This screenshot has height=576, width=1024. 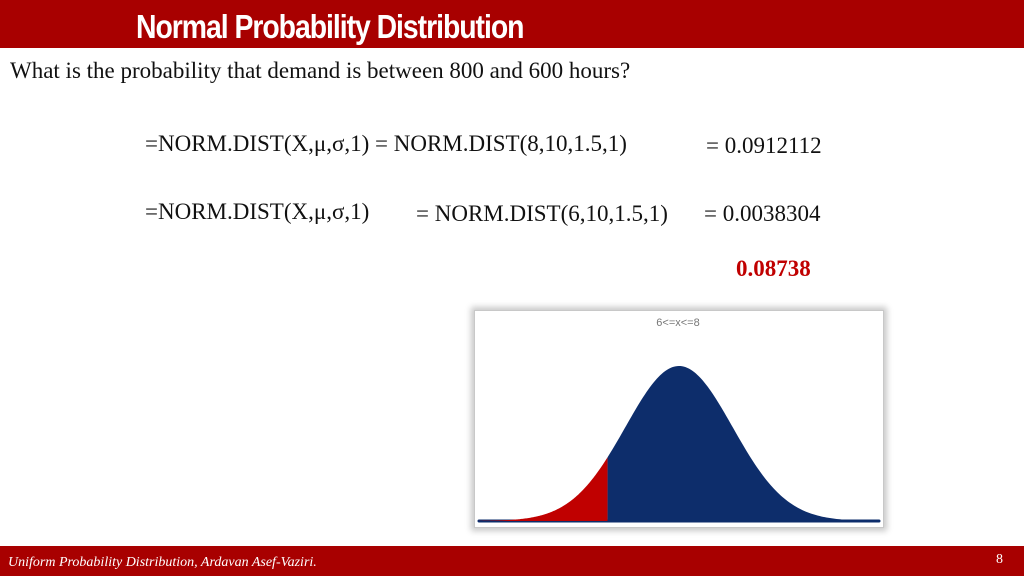 What do you see at coordinates (542, 213) in the screenshot?
I see `evaluated-line-2: = NORM.DIST(6,10,1.5,1)` at bounding box center [542, 213].